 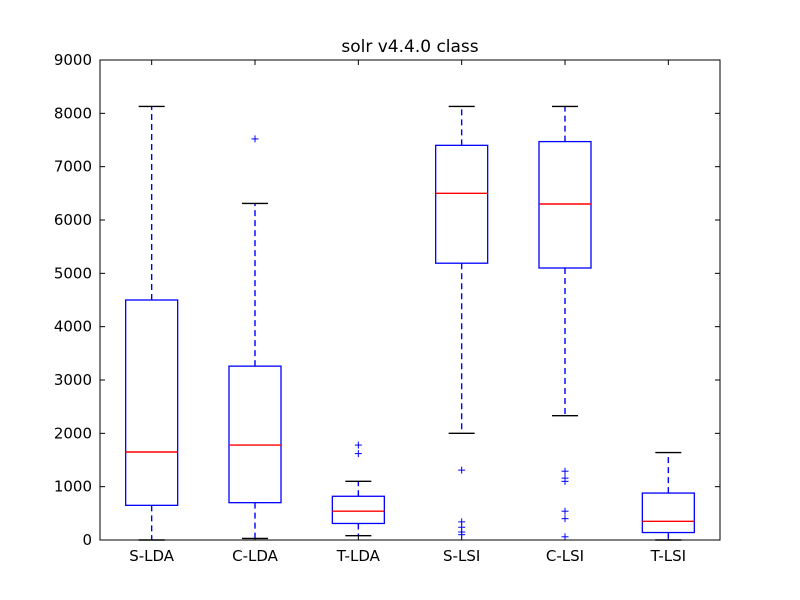 What do you see at coordinates (73, 113) in the screenshot?
I see `y-tick-label: 8000` at bounding box center [73, 113].